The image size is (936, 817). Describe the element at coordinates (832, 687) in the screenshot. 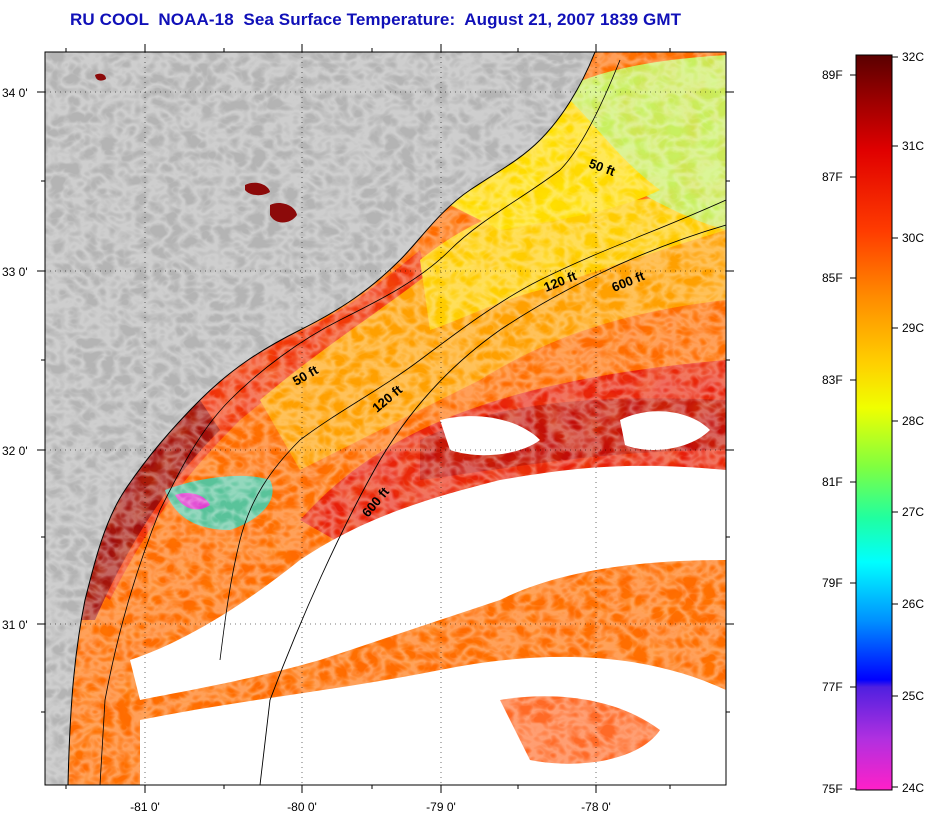

I see `colorbar-label-77f: 77F` at that location.